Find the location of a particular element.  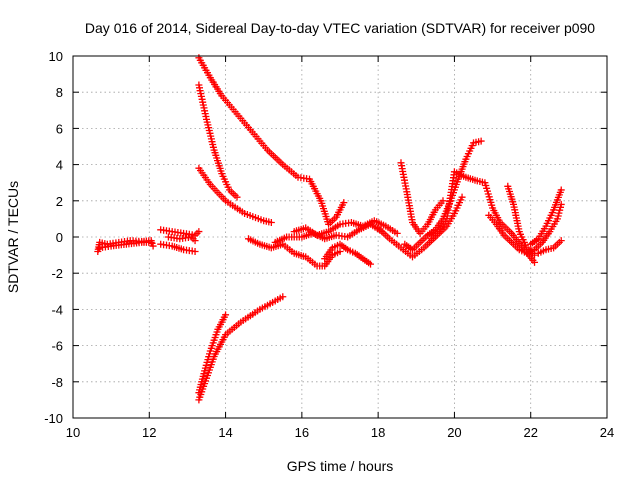

y-tick-label: 10 is located at coordinates (56, 56).